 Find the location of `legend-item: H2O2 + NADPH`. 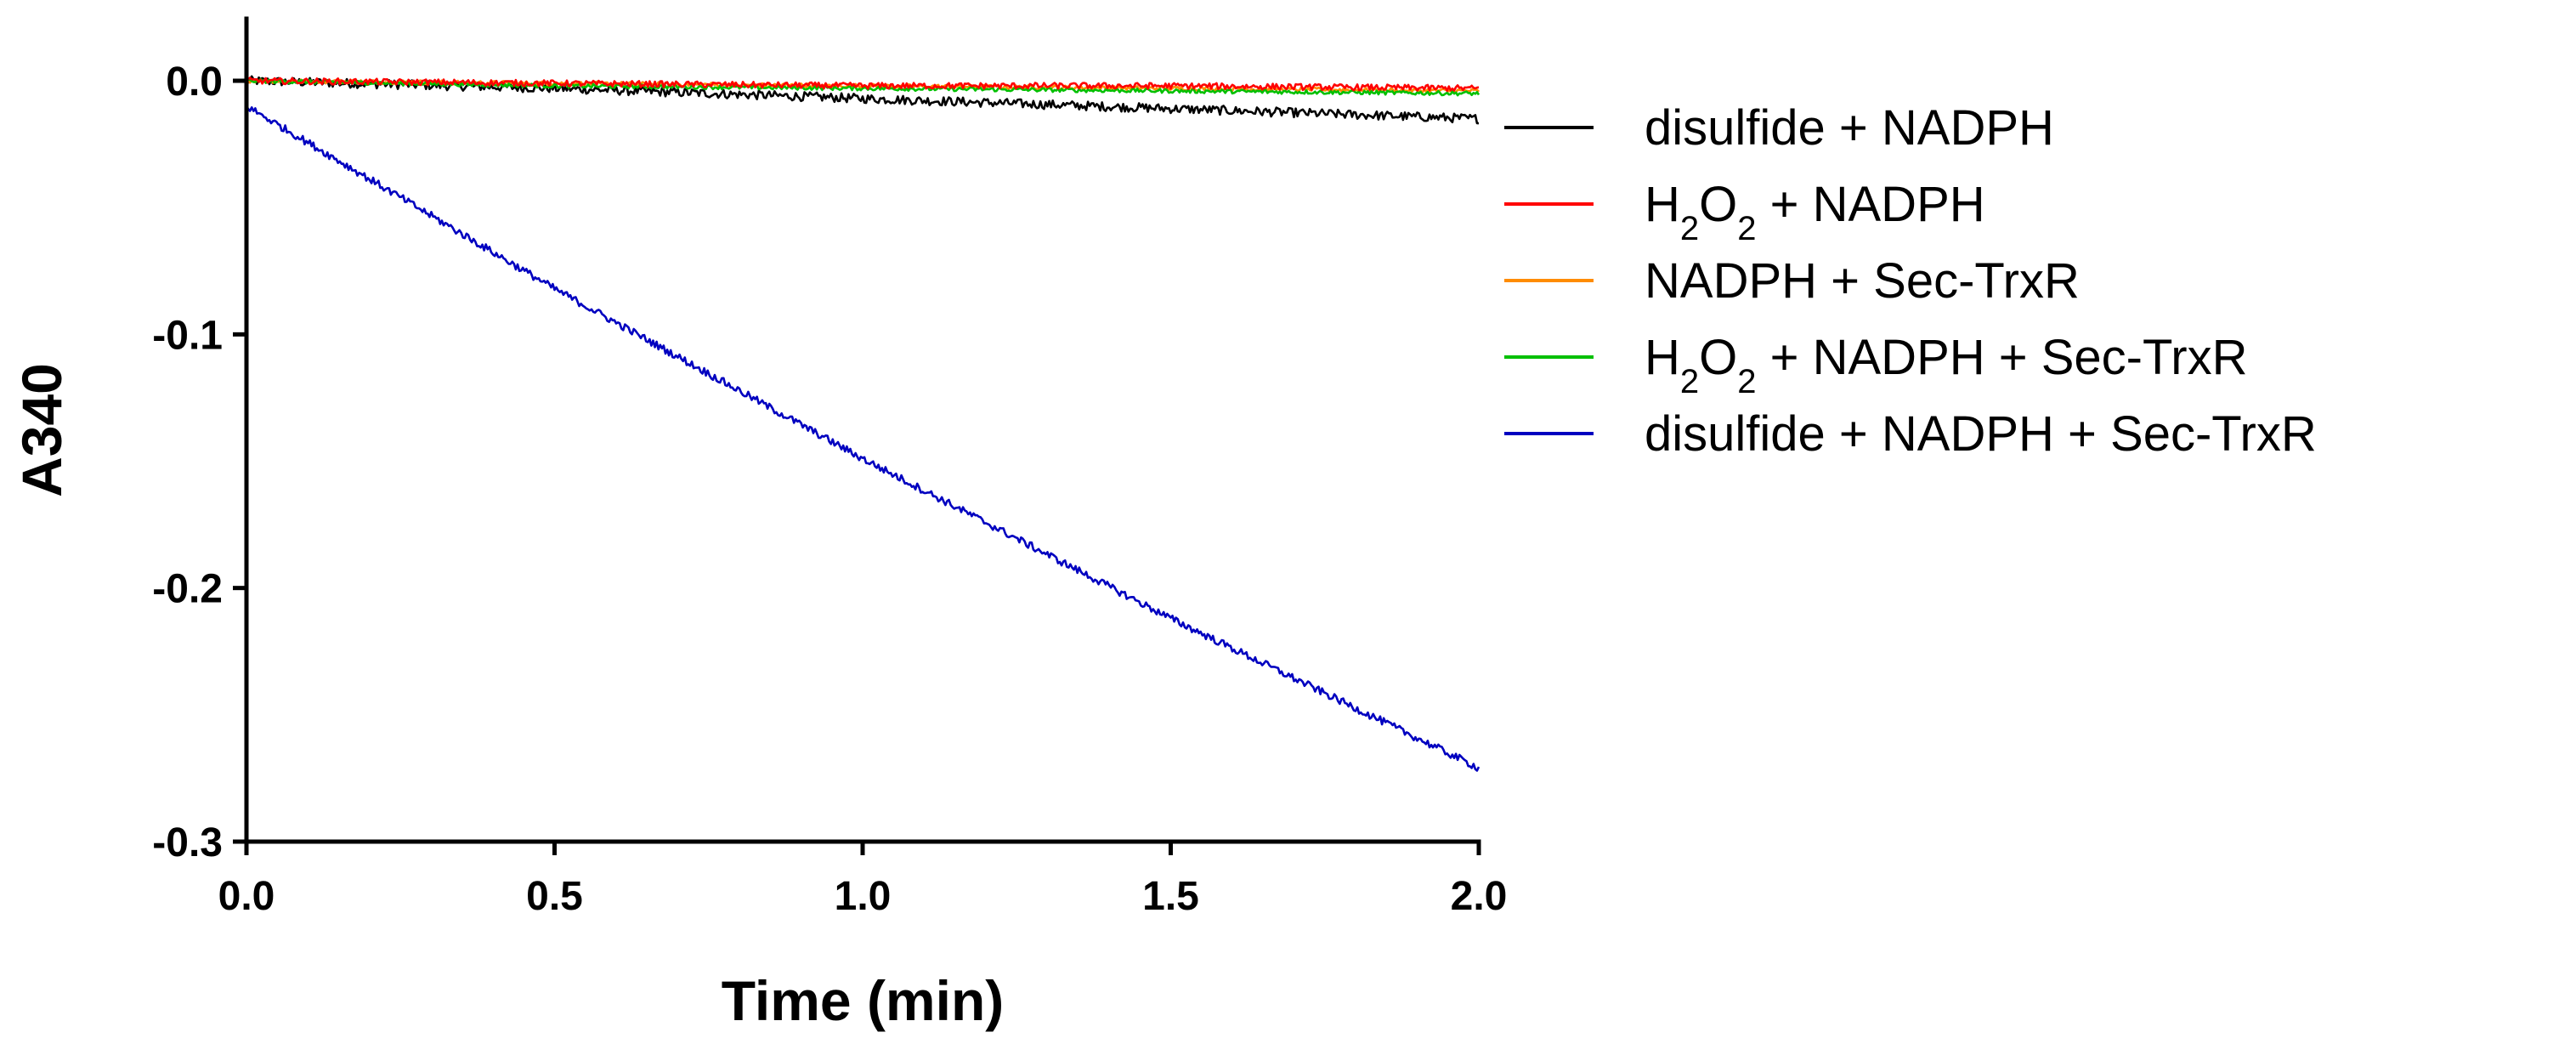

legend-item: H2O2 + NADPH is located at coordinates (1745, 212).